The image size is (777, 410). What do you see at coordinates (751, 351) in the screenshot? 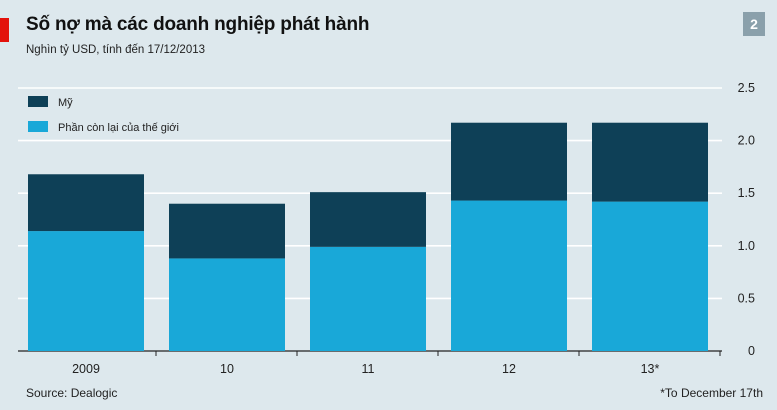
I see `y-tick-label: 0` at bounding box center [751, 351].